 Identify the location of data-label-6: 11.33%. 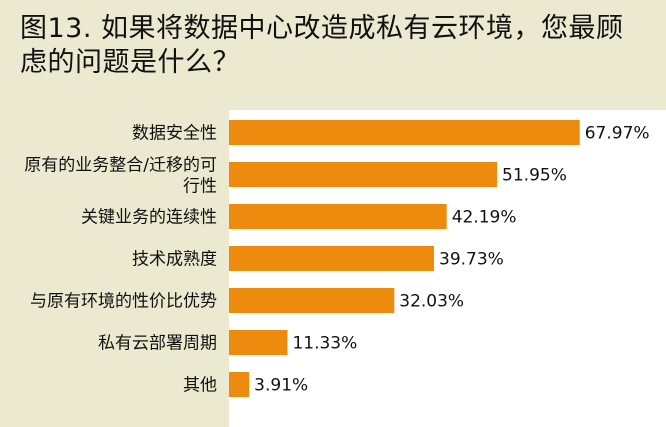
(324, 344).